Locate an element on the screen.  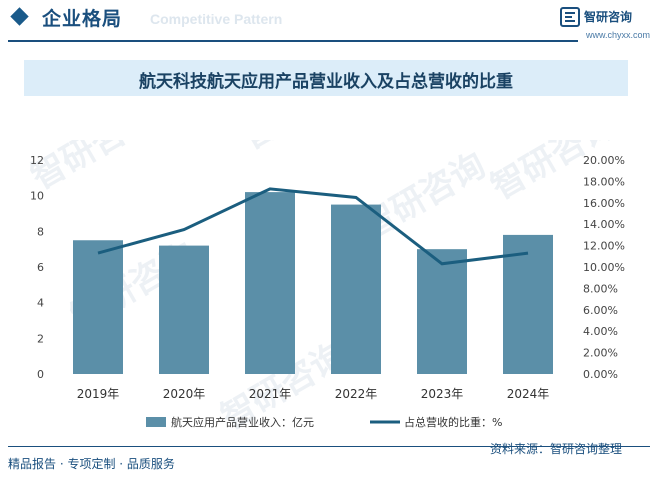
y-right-tick-label: 18.00% is located at coordinates (604, 181).